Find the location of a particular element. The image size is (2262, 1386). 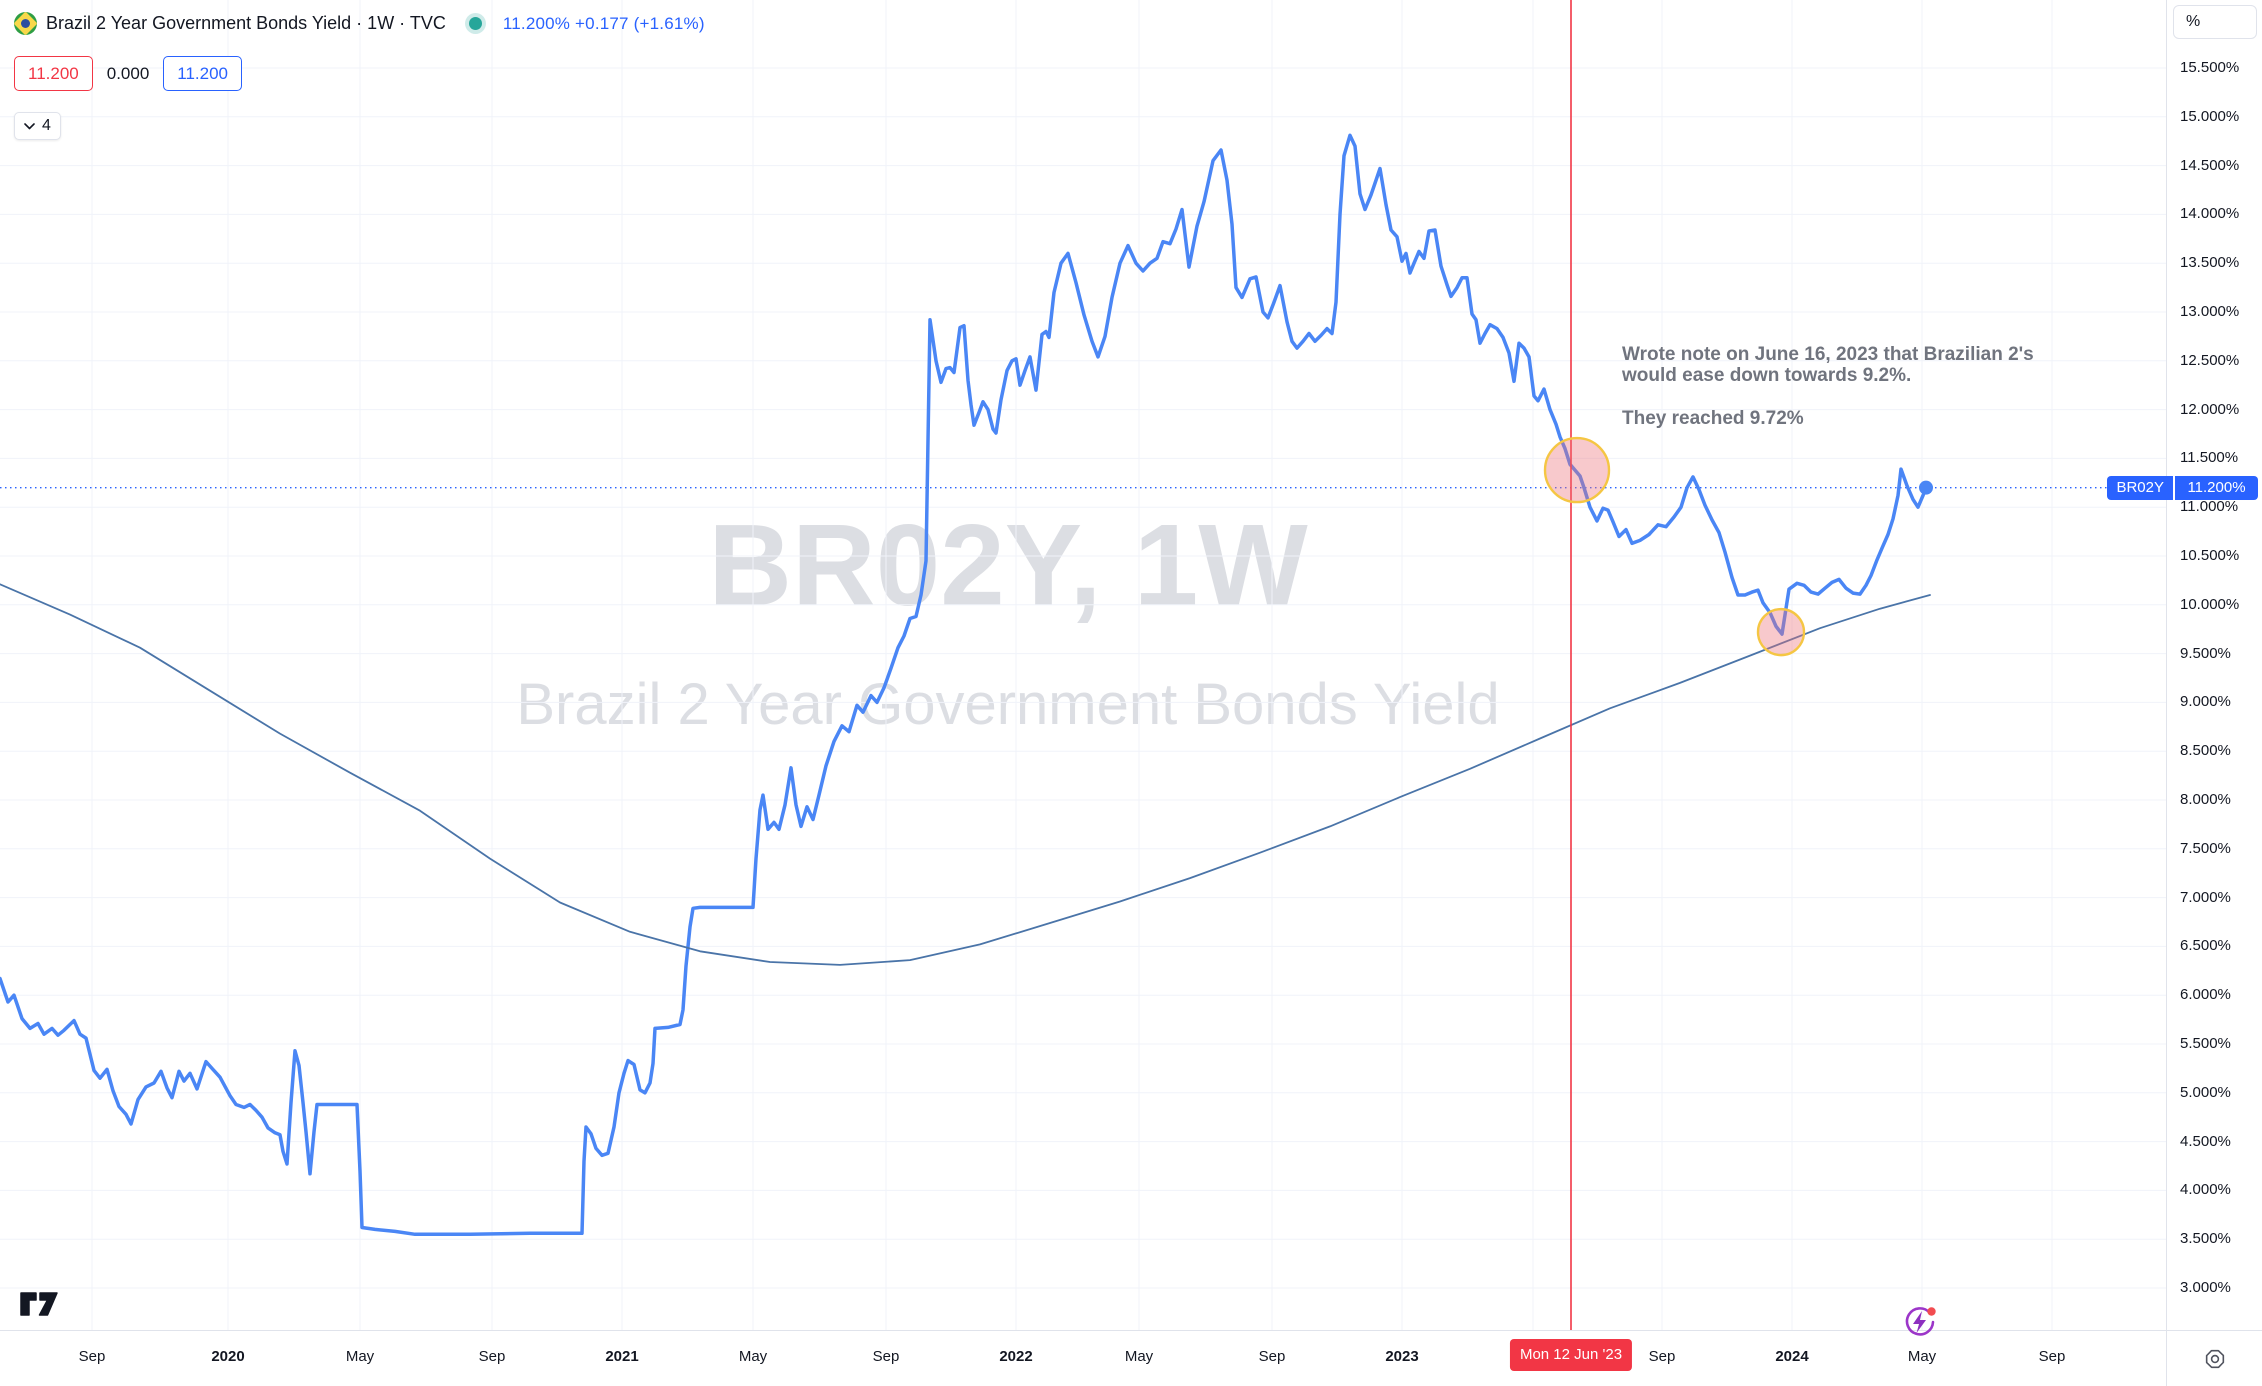

price-axis-tick: 7.000% is located at coordinates (2205, 897).